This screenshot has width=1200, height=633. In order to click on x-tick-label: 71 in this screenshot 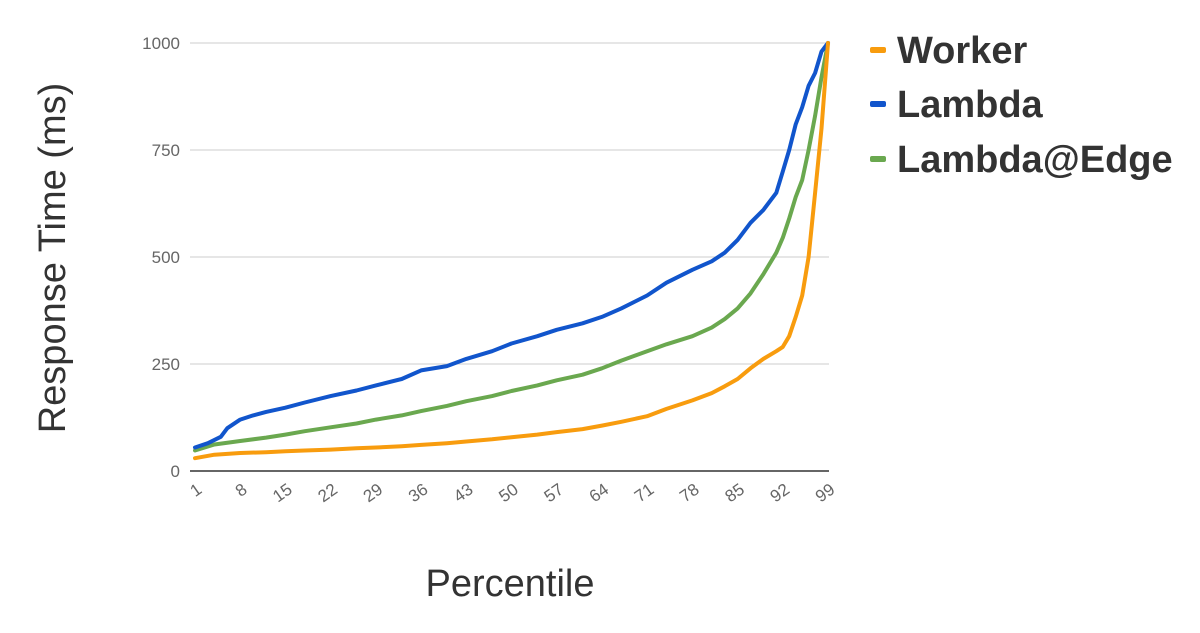, I will do `click(644, 493)`.